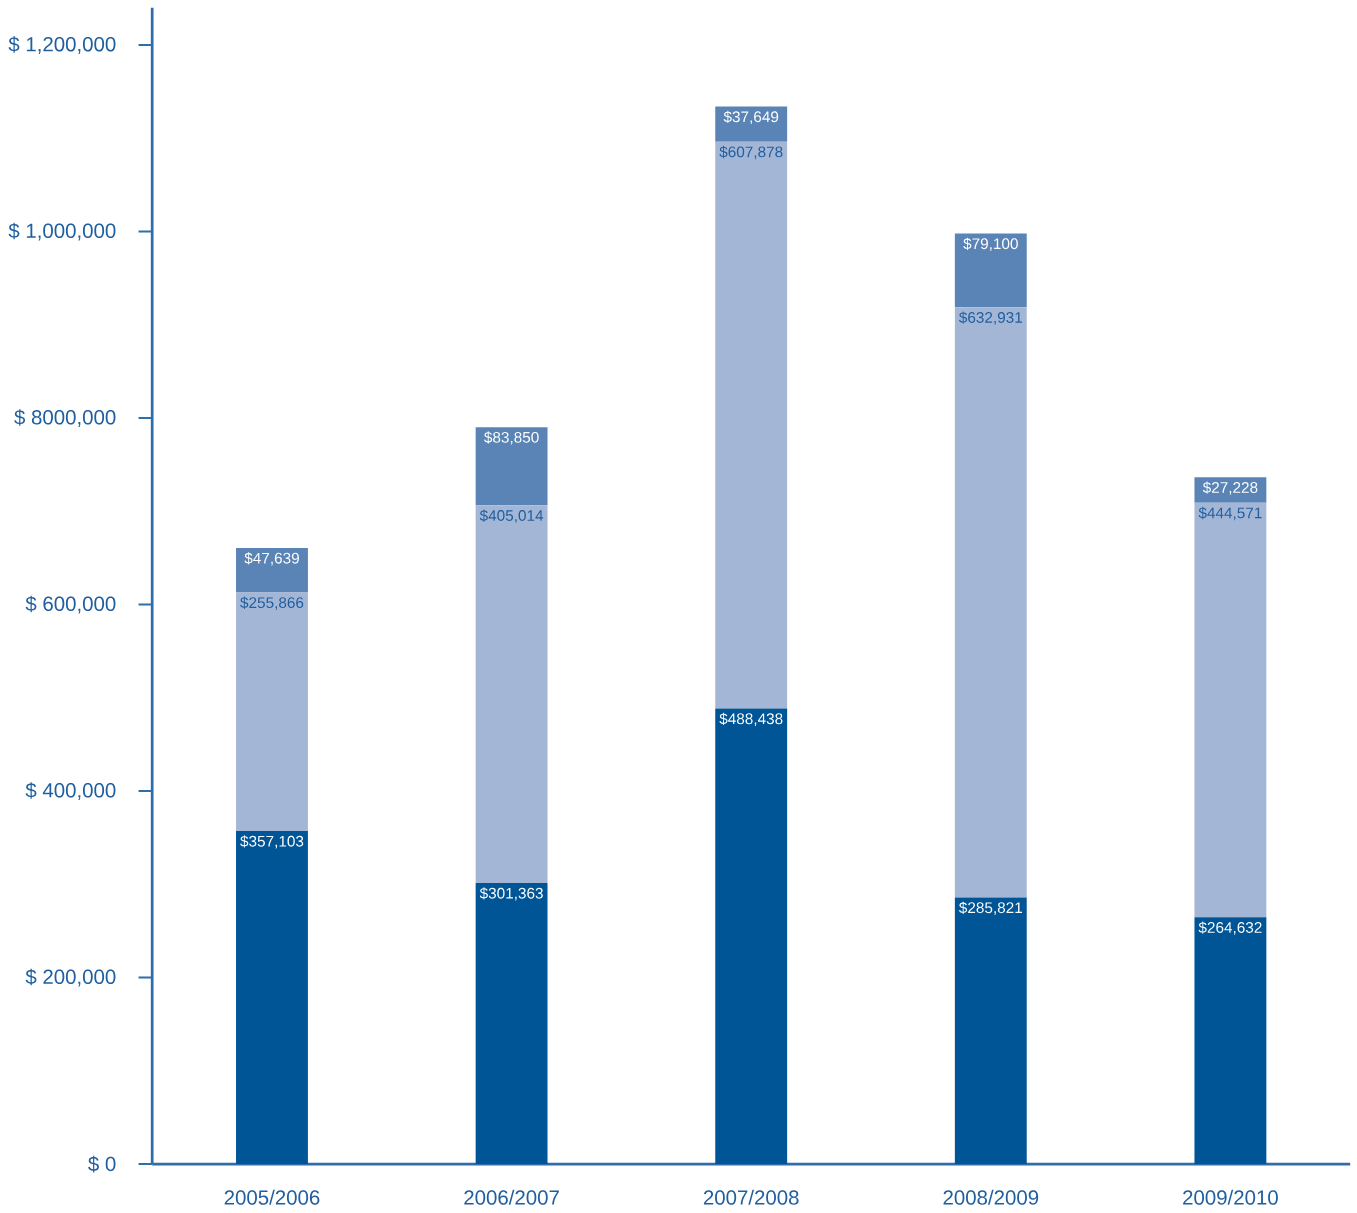 The image size is (1357, 1213). I want to click on y-tick-label: $ 0, so click(102, 1164).